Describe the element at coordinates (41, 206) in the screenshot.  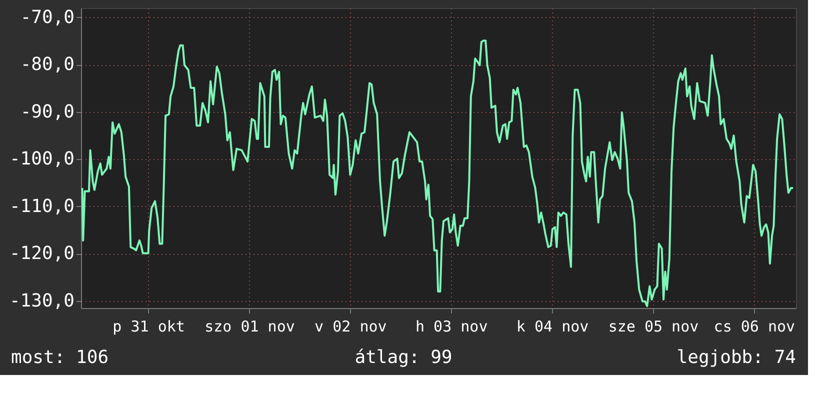
I see `y-tick-label: -110,0` at that location.